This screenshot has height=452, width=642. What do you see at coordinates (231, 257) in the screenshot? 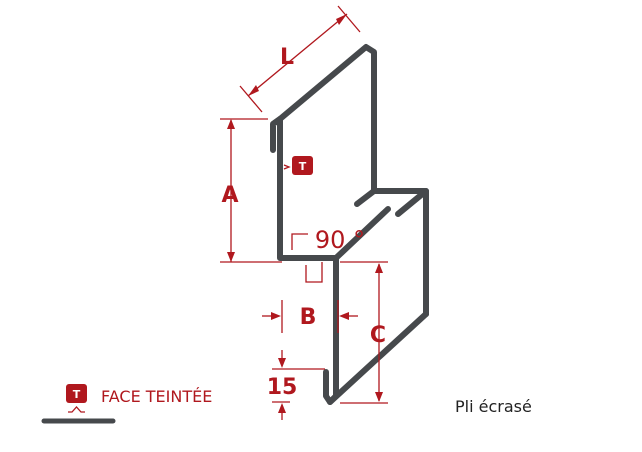
I see `dim-A-arrowhead-bottom` at bounding box center [231, 257].